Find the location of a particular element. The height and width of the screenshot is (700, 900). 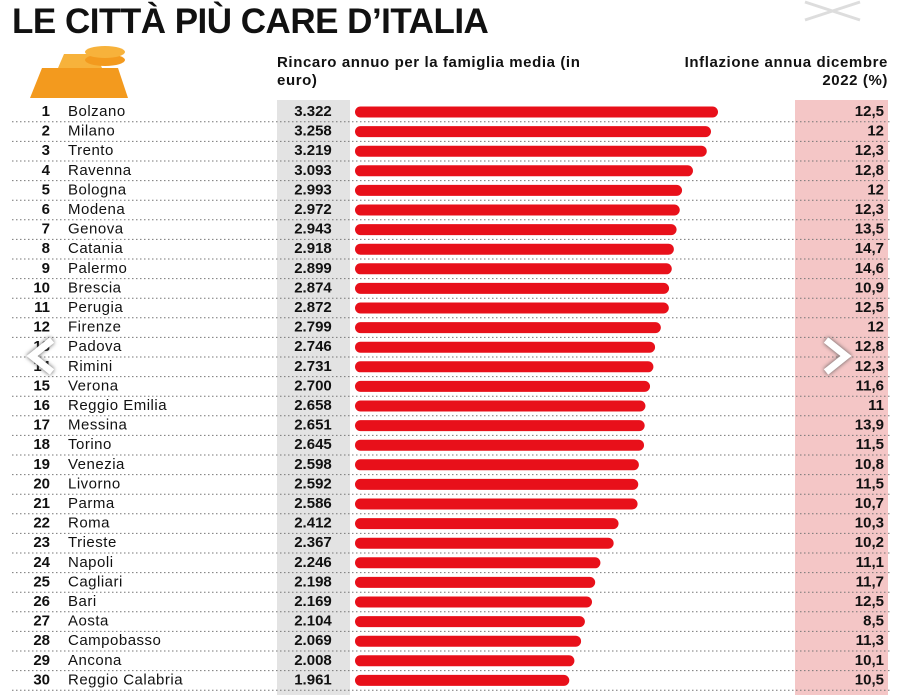

value-label: 2.700 is located at coordinates (313, 385).